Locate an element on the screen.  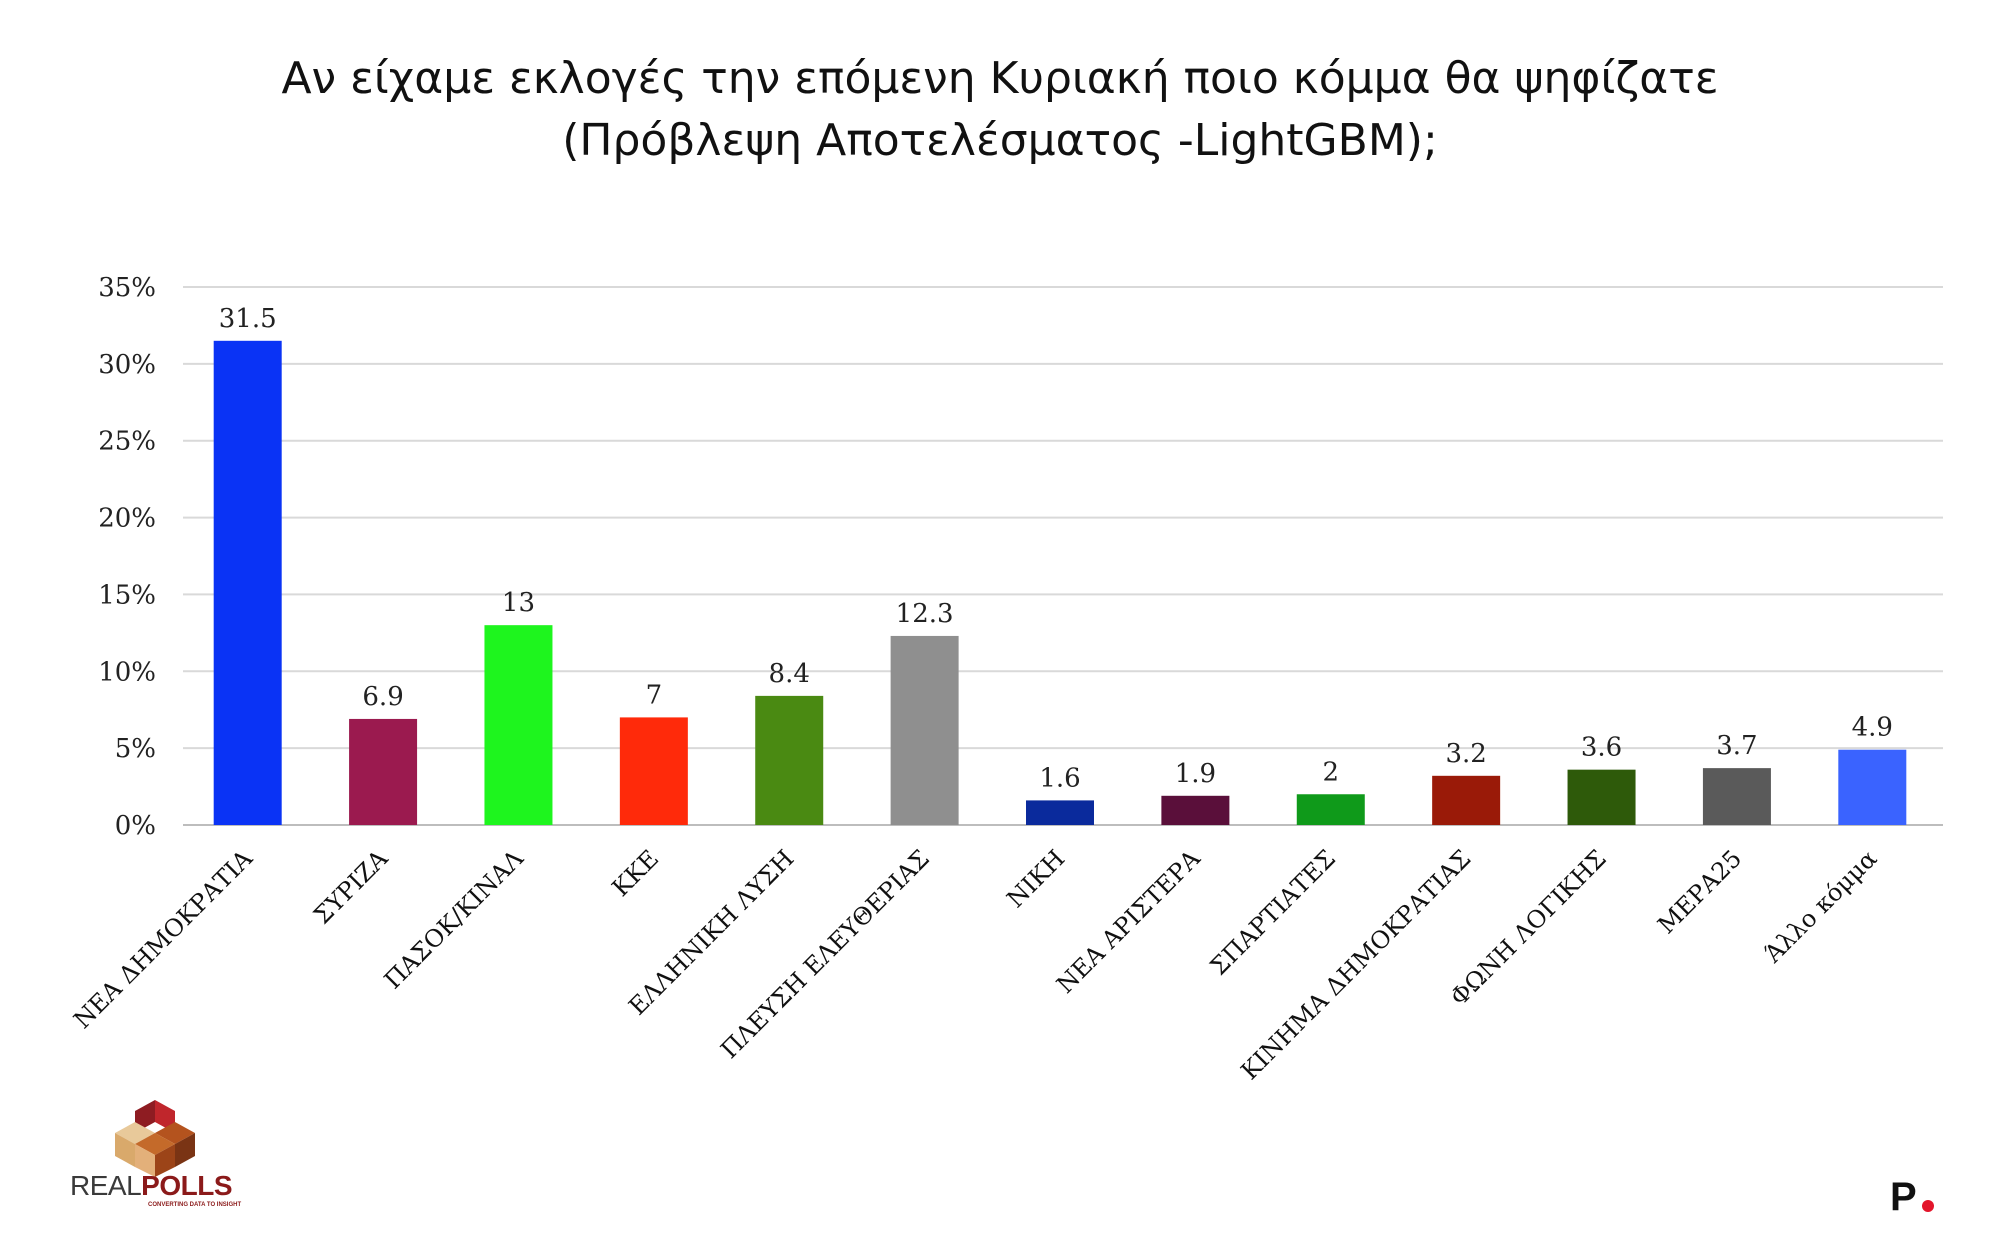
value-label: 7 is located at coordinates (654, 695).